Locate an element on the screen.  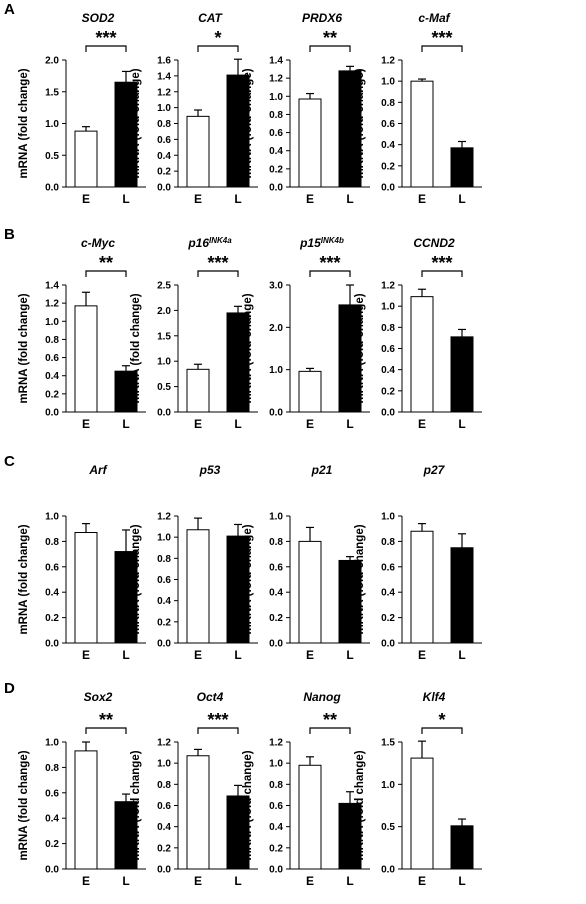
chart-title: CAT is located at coordinates (210, 18).